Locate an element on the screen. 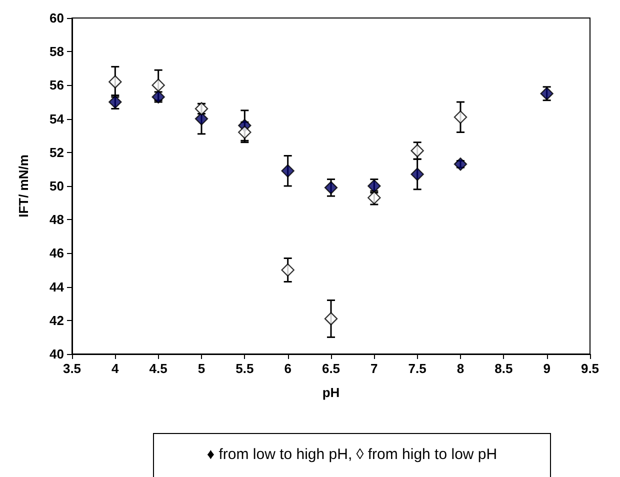 This screenshot has width=620, height=477. y-axis-title: IFT/ mN/m is located at coordinates (23, 186).